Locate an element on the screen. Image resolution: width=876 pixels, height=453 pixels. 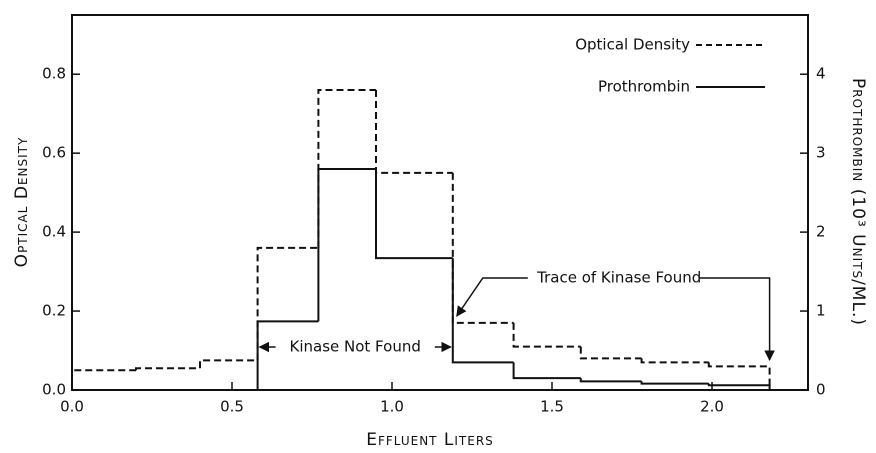
x-tick-label: 0.0 is located at coordinates (72, 407).